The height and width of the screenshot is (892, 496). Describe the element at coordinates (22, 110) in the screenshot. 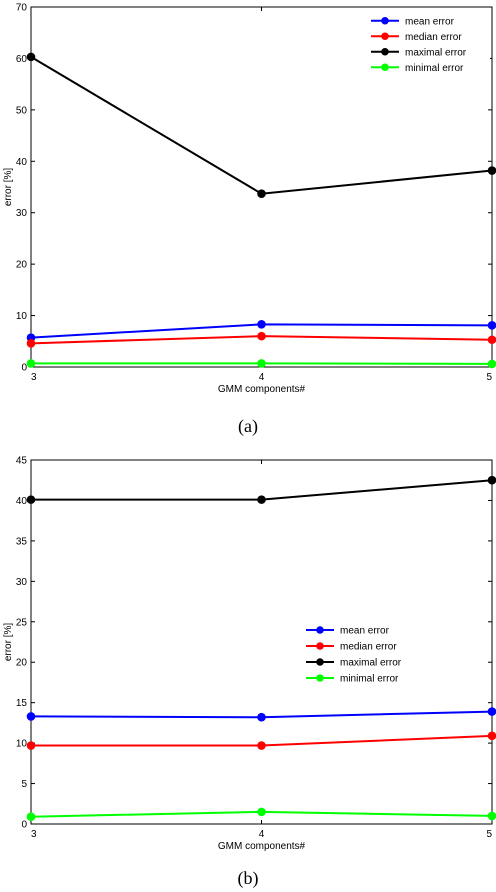

I see `y-tick-label: 50` at that location.